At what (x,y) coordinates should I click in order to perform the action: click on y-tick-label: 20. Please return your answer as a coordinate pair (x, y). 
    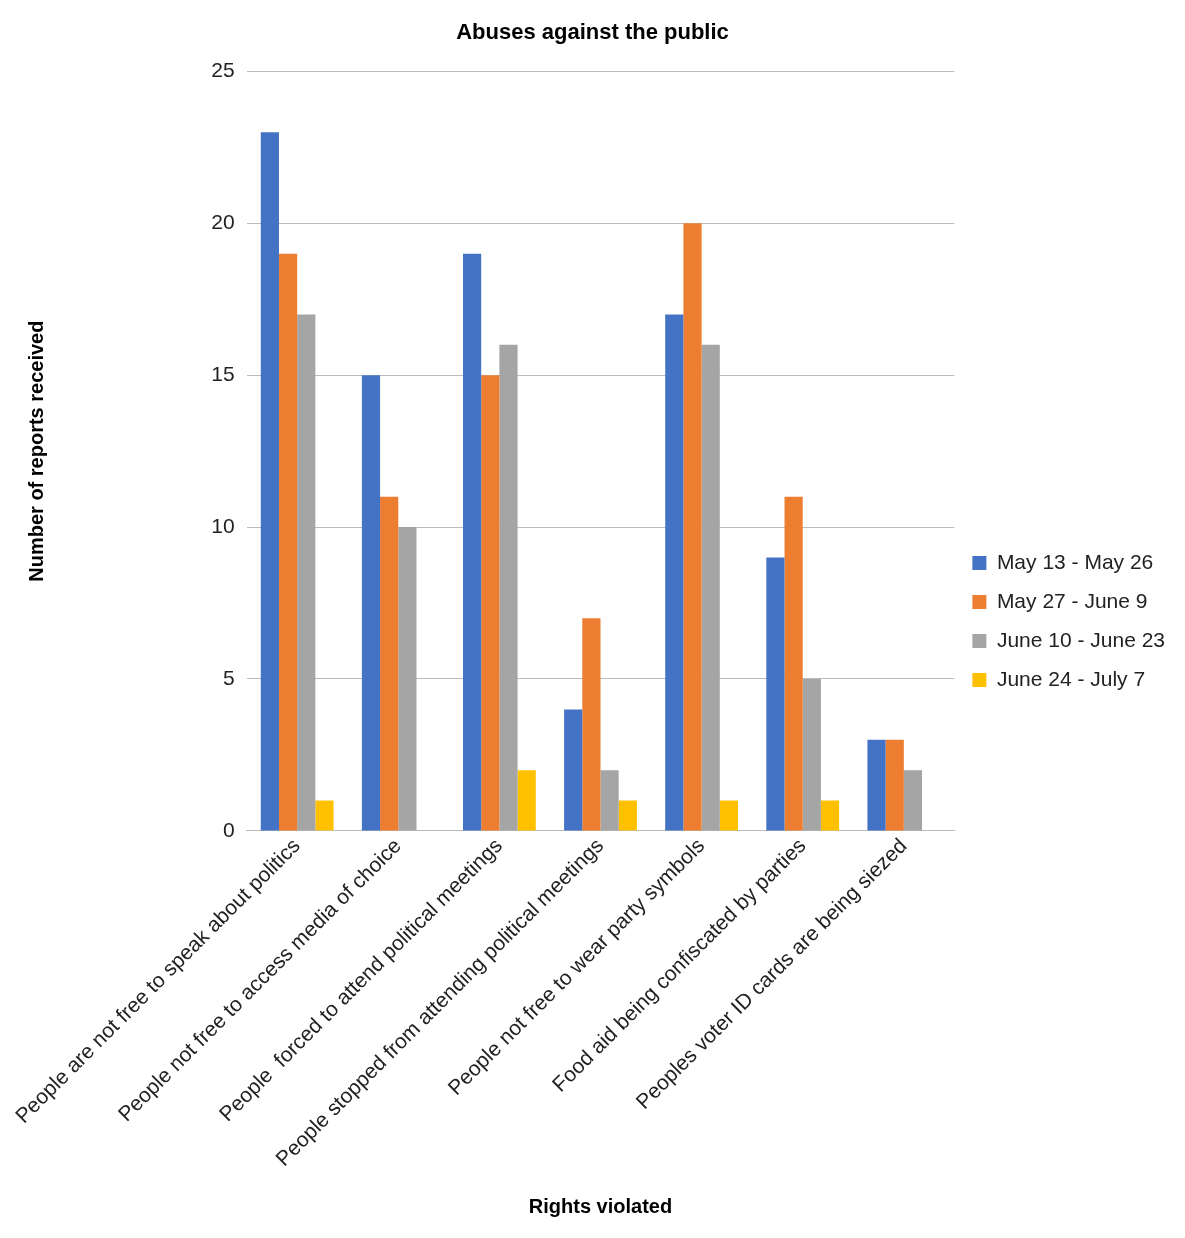
    Looking at the image, I should click on (223, 222).